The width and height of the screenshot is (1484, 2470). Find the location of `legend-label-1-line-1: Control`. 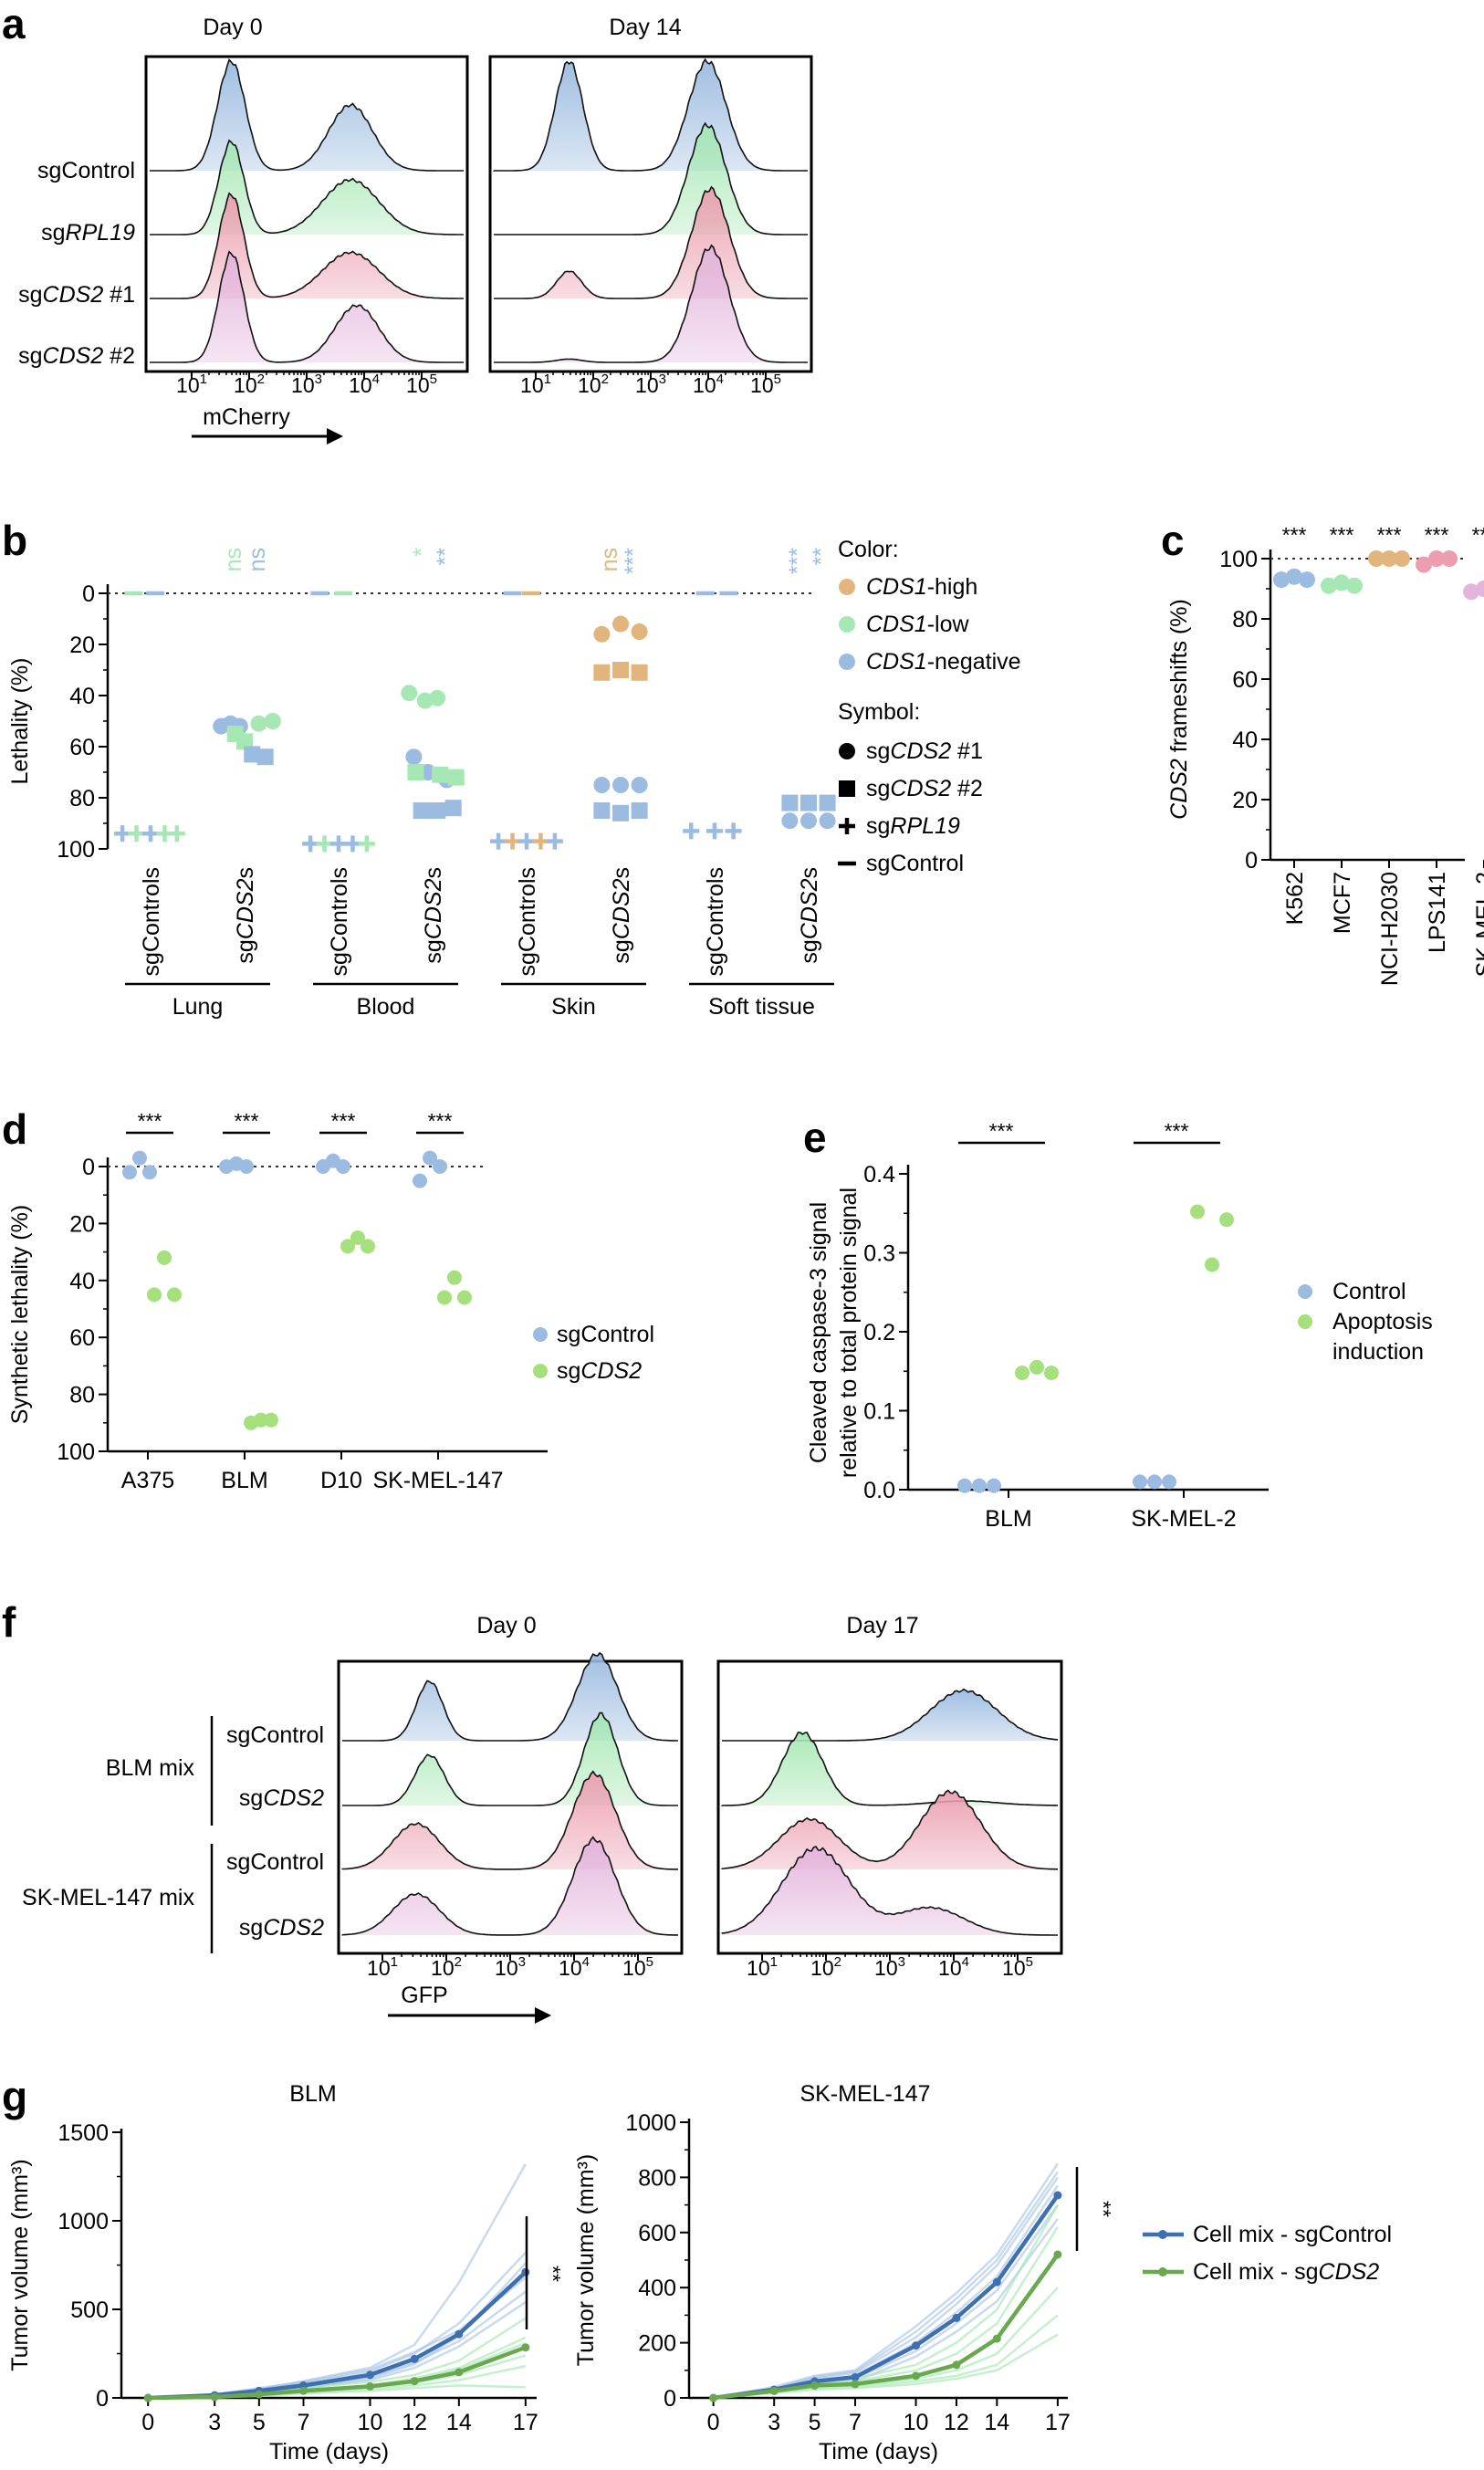

legend-label-1-line-1: Control is located at coordinates (1369, 1292).